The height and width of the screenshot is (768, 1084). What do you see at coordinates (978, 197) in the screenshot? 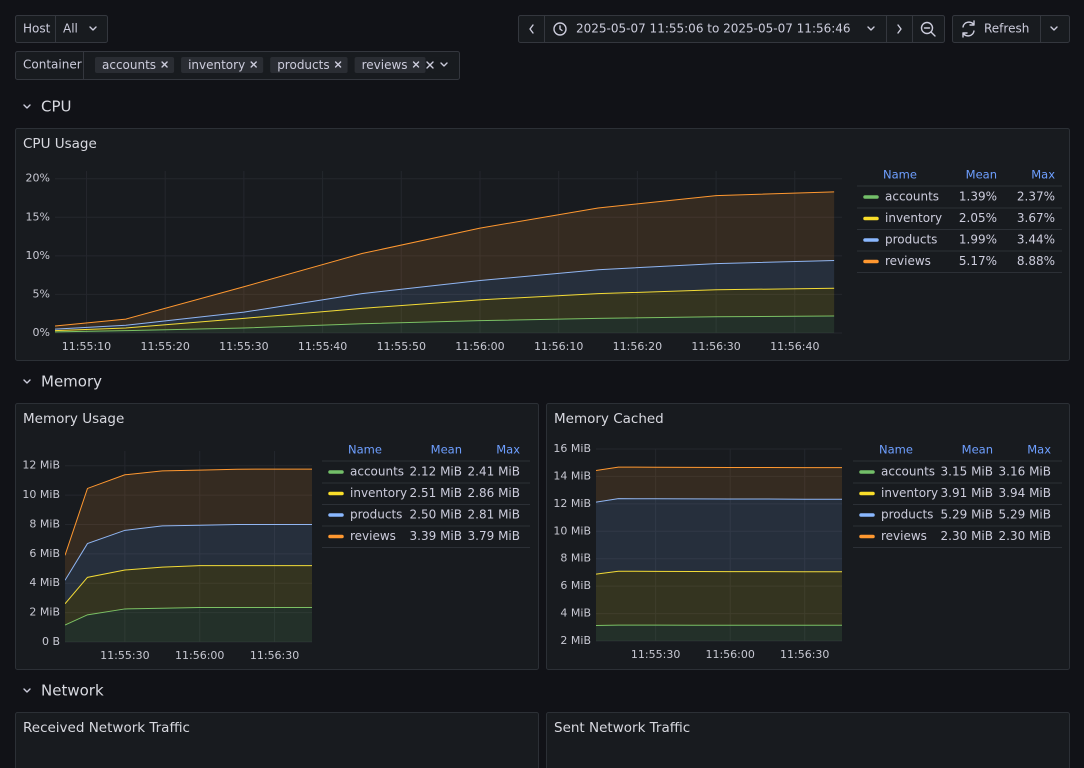
I see `legend-mean: 1.39%` at bounding box center [978, 197].